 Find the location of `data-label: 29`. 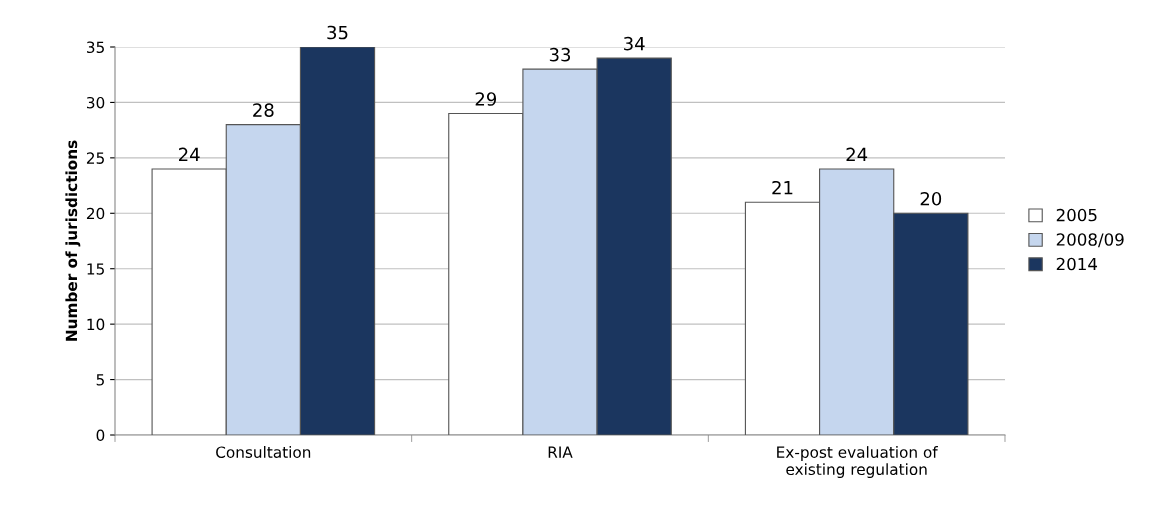

data-label: 29 is located at coordinates (486, 99).